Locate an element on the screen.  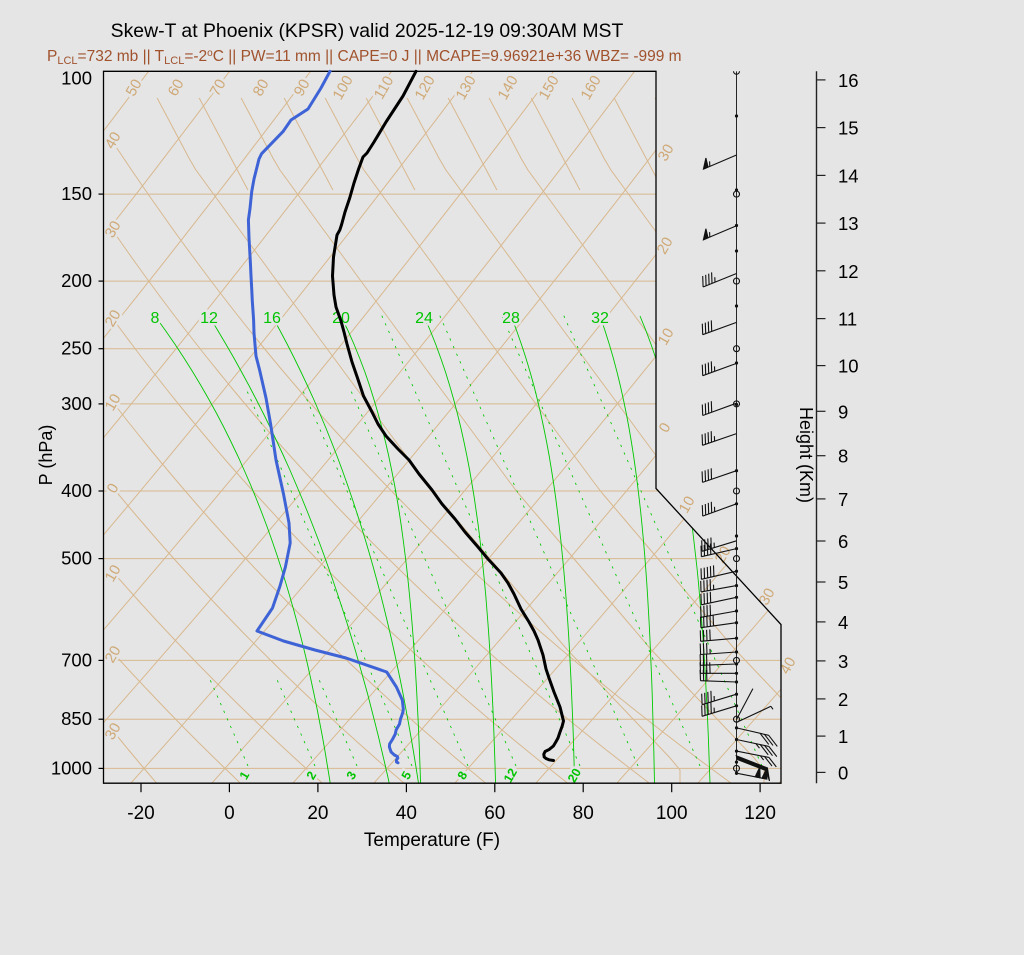
svg-text: 20 is located at coordinates (317, 813).